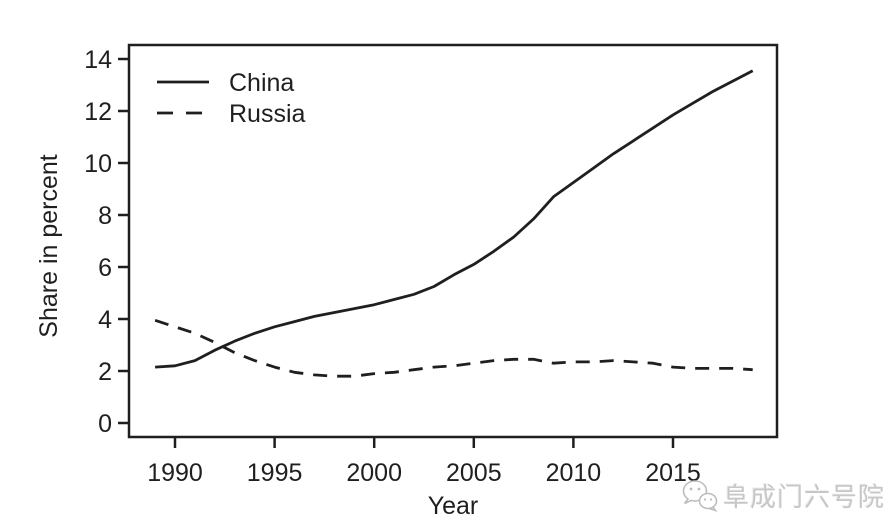 The image size is (887, 528). Describe the element at coordinates (98, 112) in the screenshot. I see `y-tick-label: 12` at that location.